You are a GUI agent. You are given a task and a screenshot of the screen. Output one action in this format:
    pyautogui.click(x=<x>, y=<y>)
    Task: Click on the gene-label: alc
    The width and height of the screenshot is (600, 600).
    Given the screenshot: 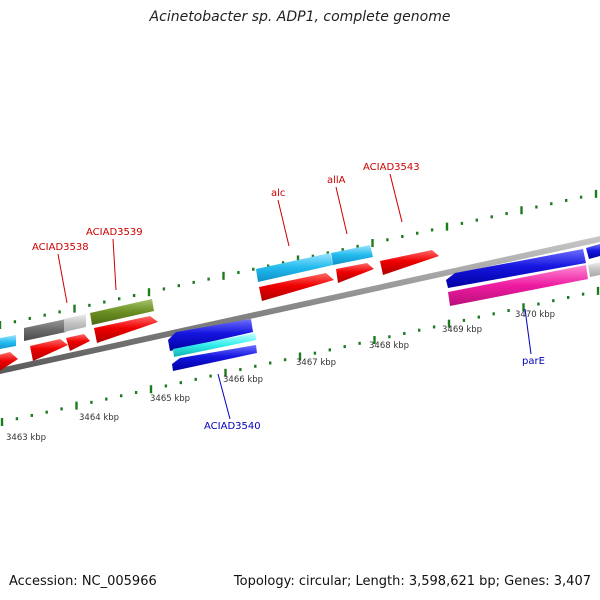 What is the action you would take?
    pyautogui.click(x=278, y=193)
    